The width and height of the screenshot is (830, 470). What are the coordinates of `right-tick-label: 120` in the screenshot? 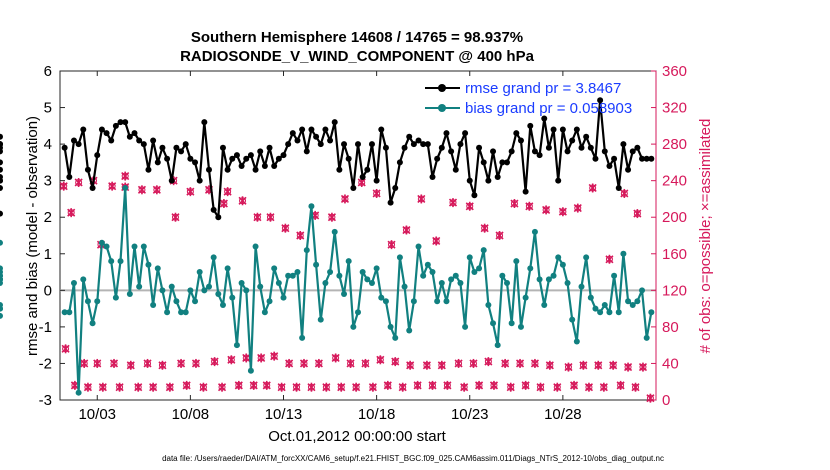 It's located at (674, 290).